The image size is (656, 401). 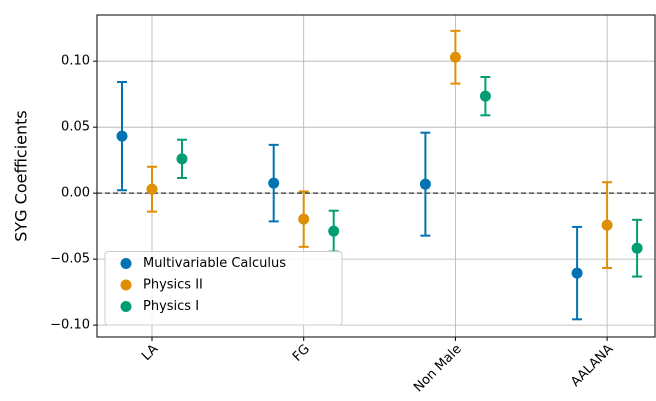 What do you see at coordinates (75, 61) in the screenshot?
I see `y-tick-label: 0.10` at bounding box center [75, 61].